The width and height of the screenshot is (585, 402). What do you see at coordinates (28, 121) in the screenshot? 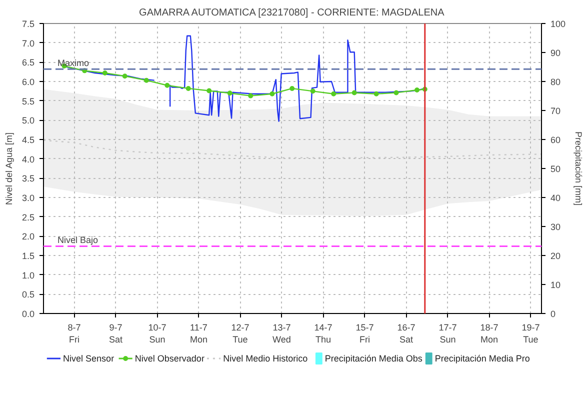
I see `y-tick-label: 5.0` at bounding box center [28, 121].